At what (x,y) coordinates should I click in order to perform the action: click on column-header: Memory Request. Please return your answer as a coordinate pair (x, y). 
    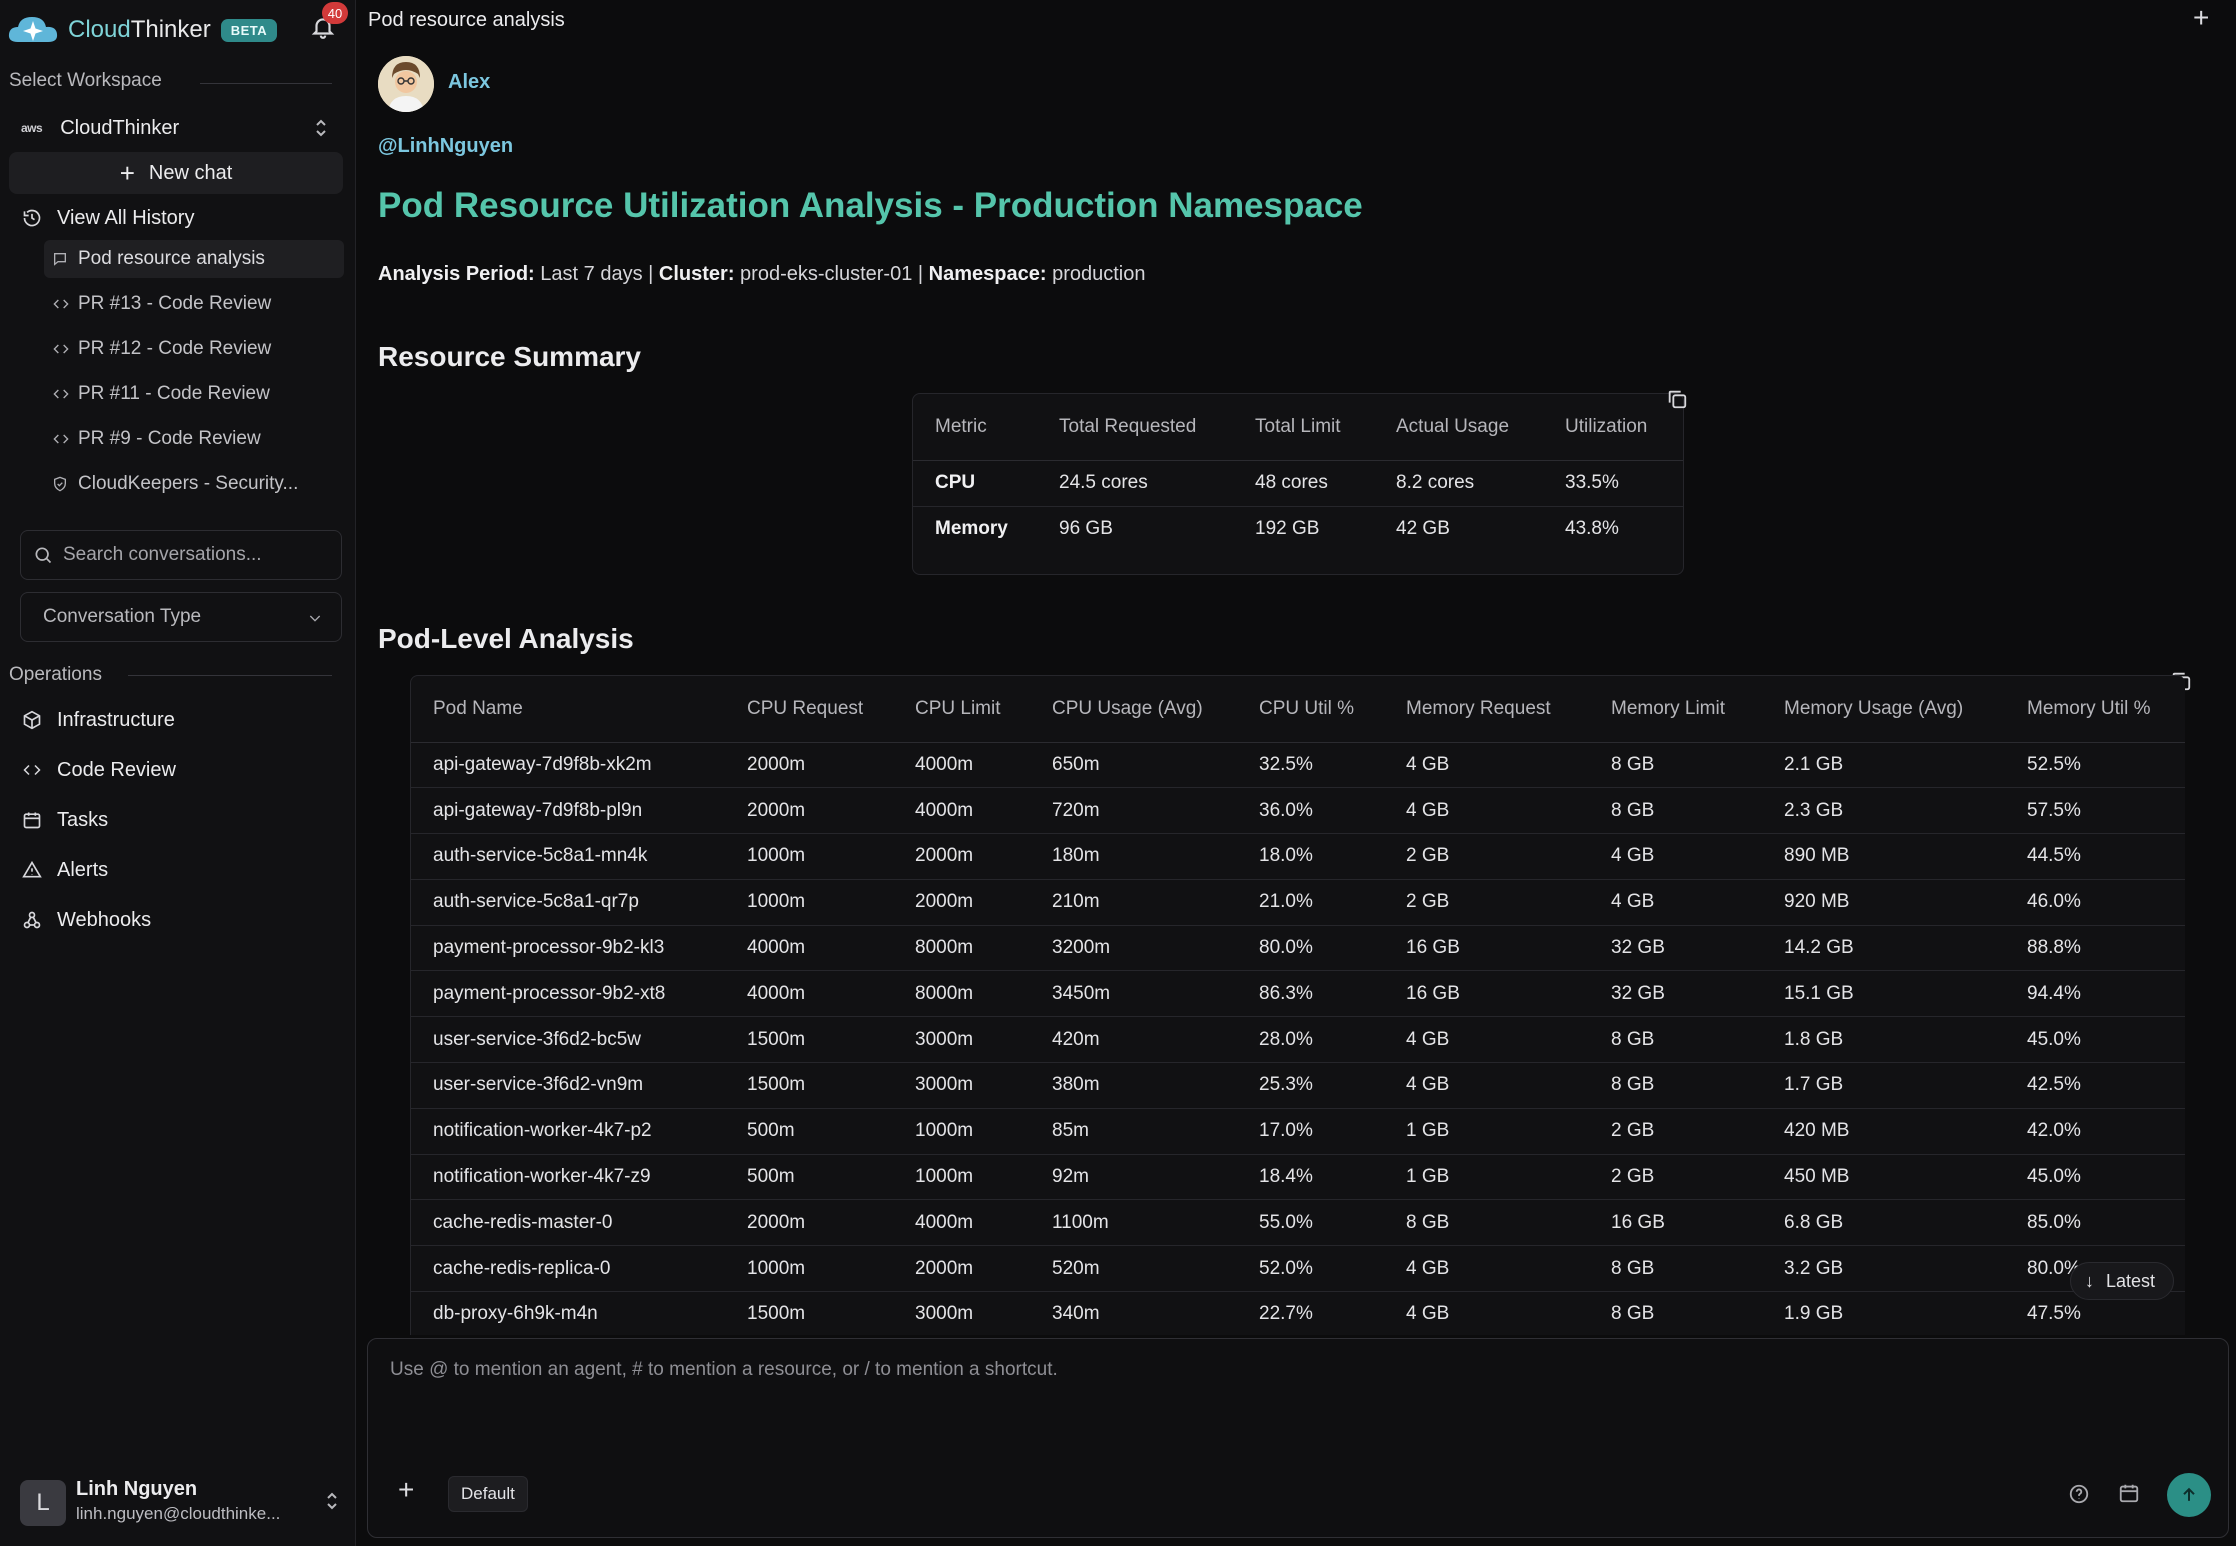
    Looking at the image, I should click on (1486, 709).